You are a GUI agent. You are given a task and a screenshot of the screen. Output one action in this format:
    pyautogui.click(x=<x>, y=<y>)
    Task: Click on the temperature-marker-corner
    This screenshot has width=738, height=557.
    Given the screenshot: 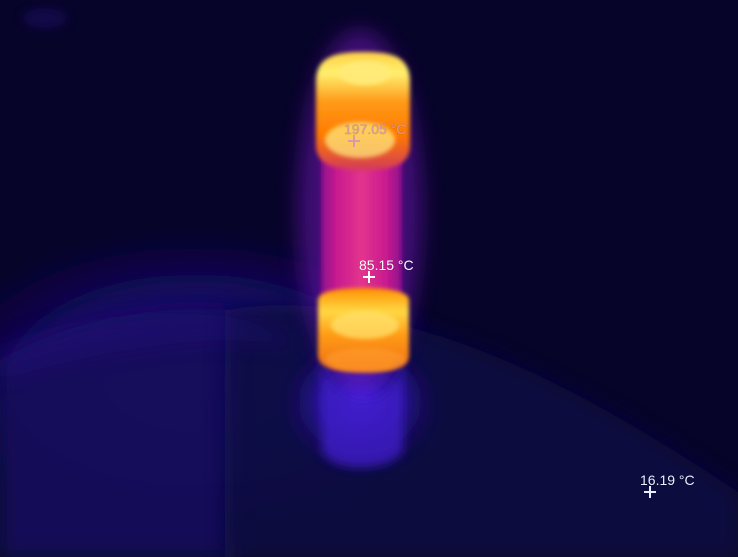 What is the action you would take?
    pyautogui.click(x=650, y=492)
    